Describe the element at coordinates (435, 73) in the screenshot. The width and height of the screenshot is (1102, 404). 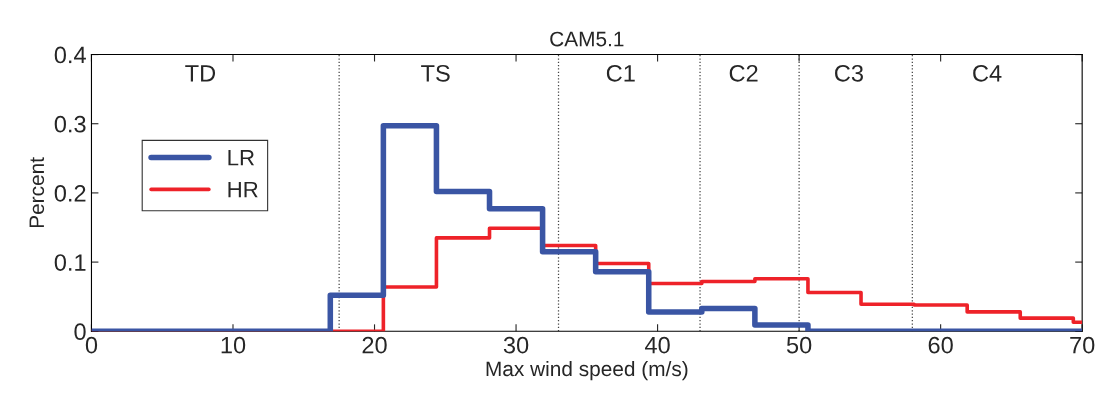
I see `annotation: TS` at that location.